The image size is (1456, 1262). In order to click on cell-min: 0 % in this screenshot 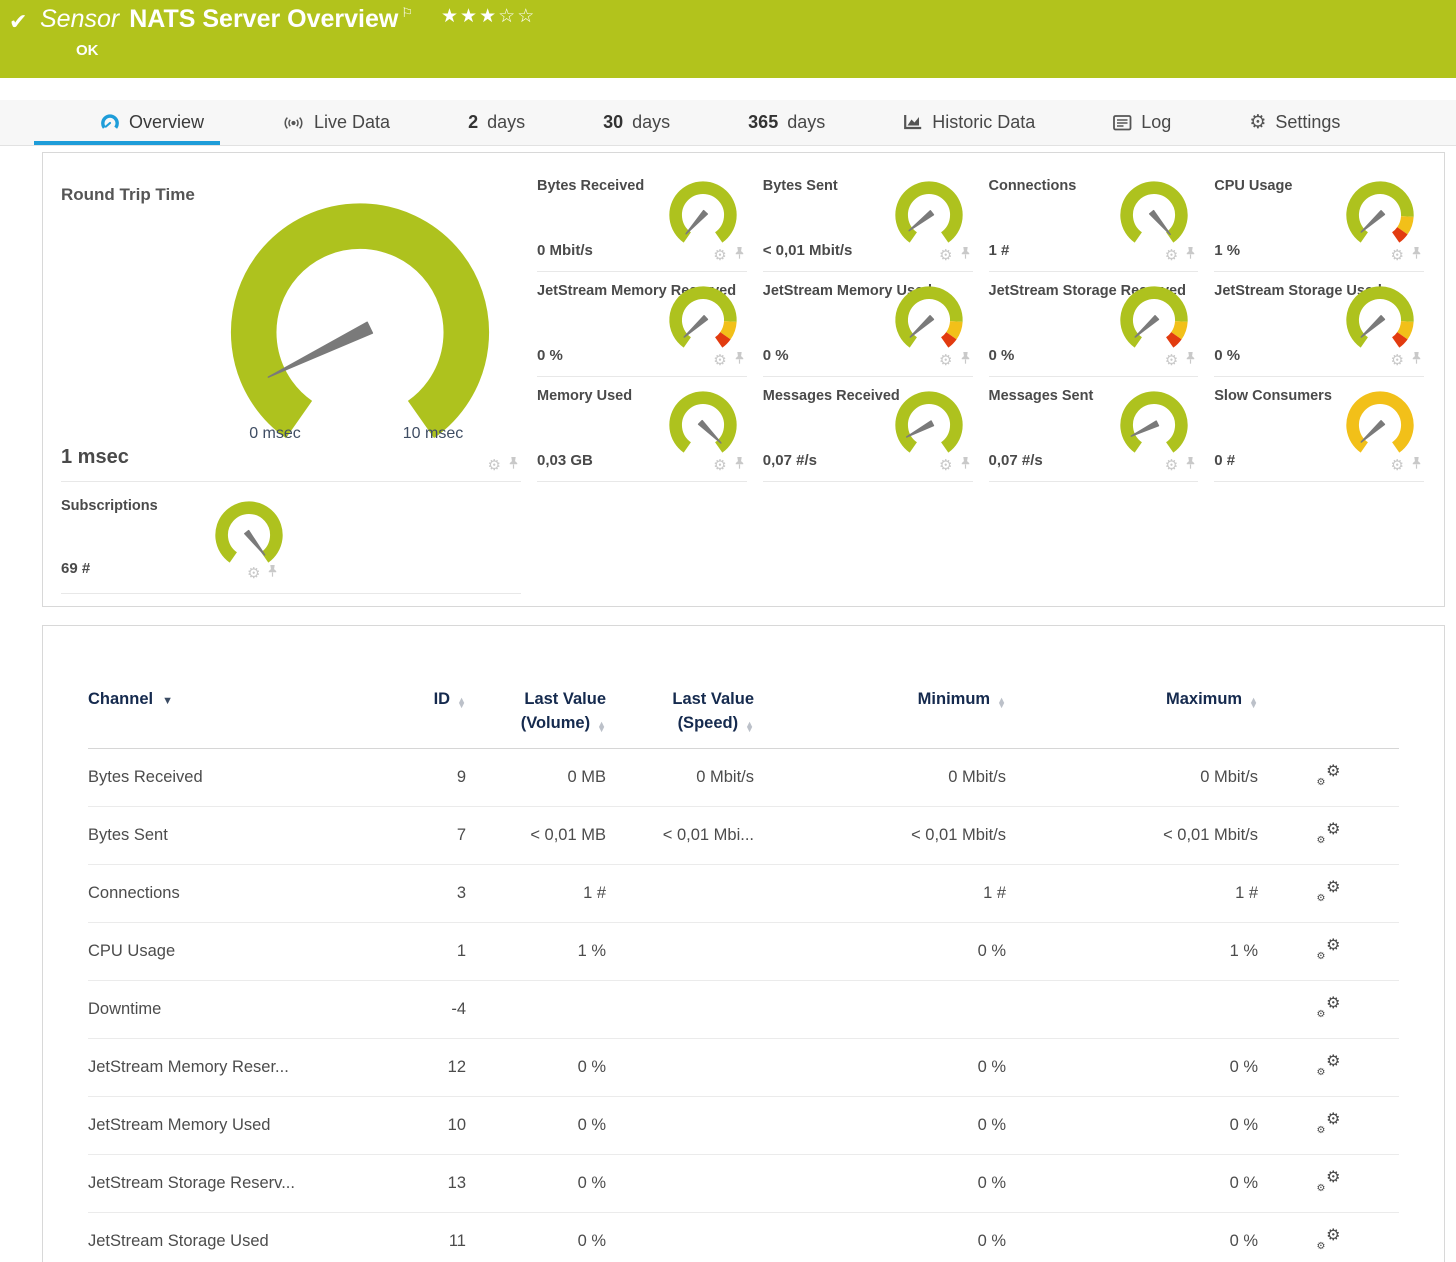, I will do `click(880, 1067)`.